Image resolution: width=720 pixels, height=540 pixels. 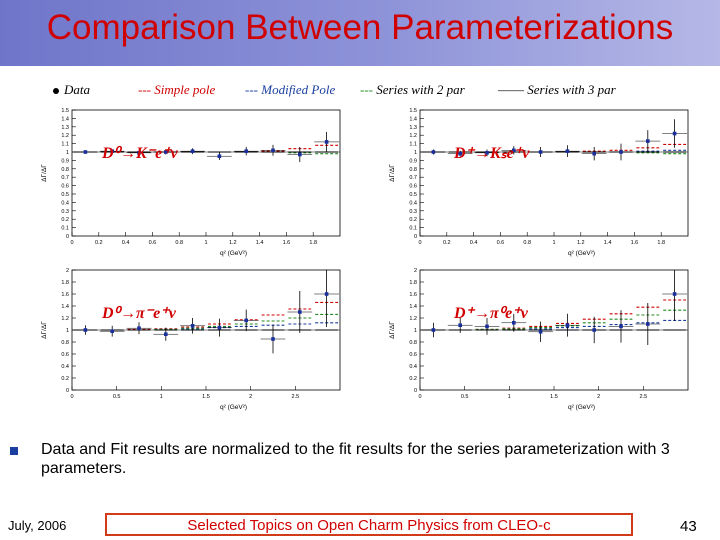 I want to click on y-tick-label: 2, so click(x=415, y=271).